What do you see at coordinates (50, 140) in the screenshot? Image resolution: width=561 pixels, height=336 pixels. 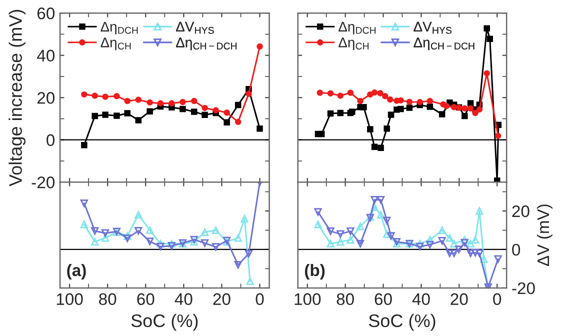 I see `y-tick-label: 0` at bounding box center [50, 140].